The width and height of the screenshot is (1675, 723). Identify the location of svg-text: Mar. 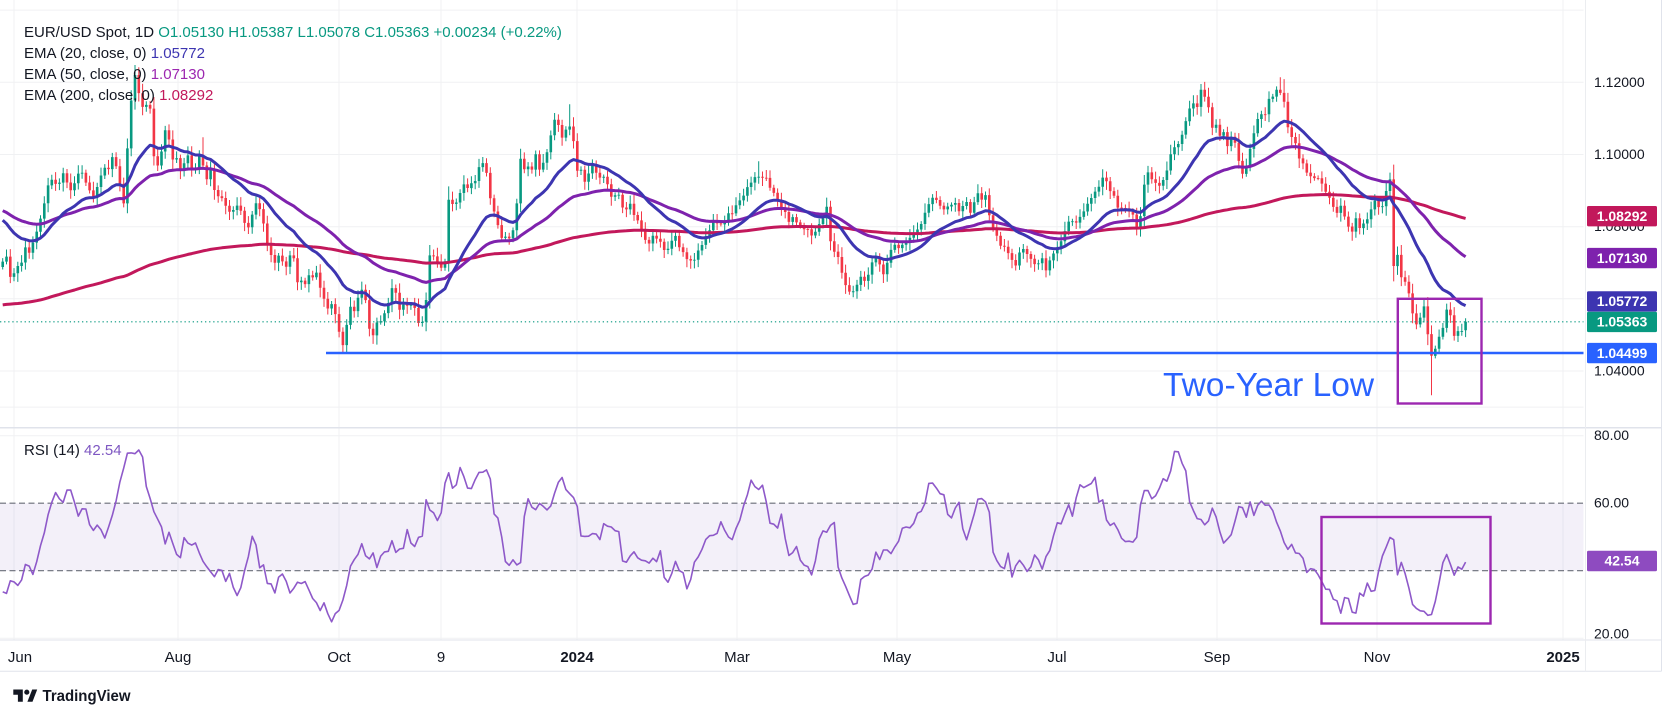
(737, 657).